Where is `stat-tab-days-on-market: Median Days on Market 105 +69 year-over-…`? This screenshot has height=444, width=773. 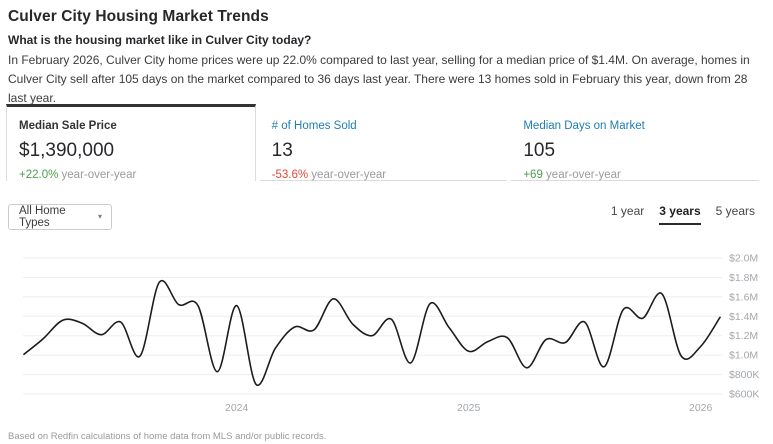 stat-tab-days-on-market: Median Days on Market 105 +69 year-over-… is located at coordinates (635, 142).